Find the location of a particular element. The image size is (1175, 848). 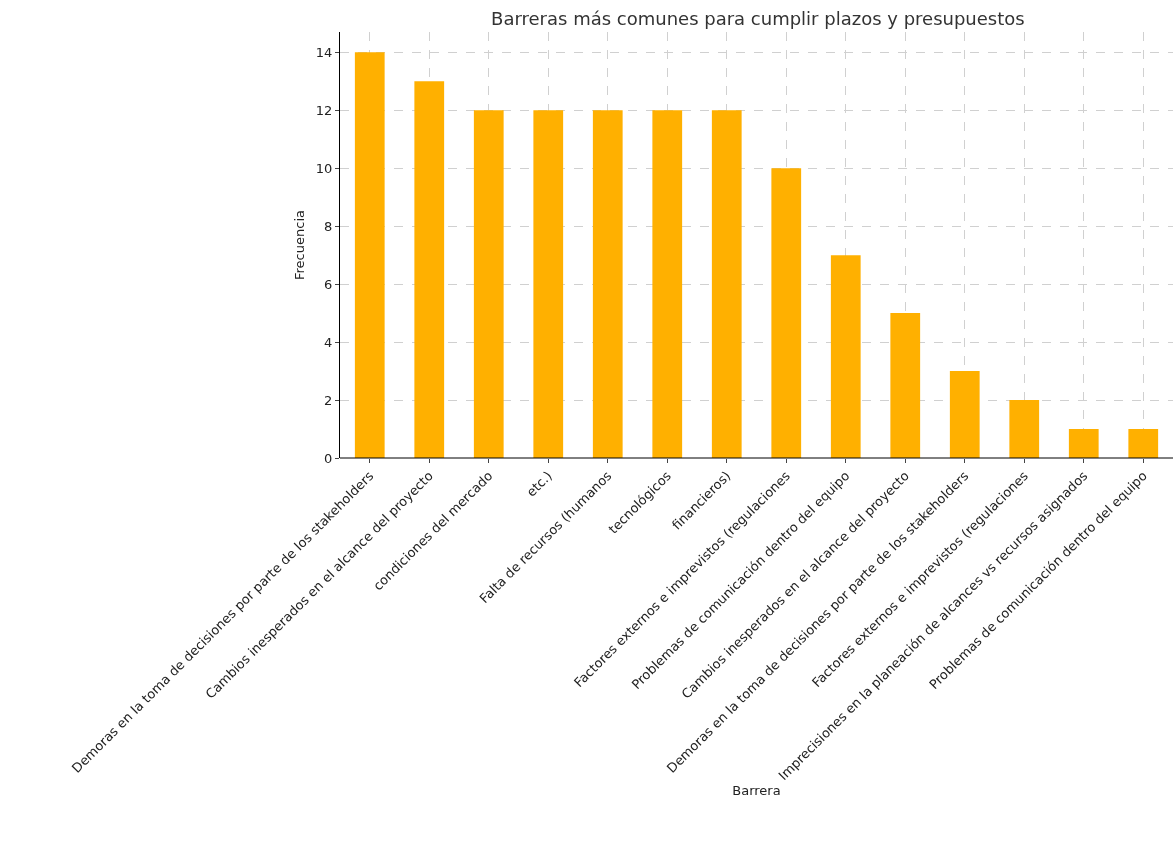

y-tick-label: 2 is located at coordinates (328, 400).